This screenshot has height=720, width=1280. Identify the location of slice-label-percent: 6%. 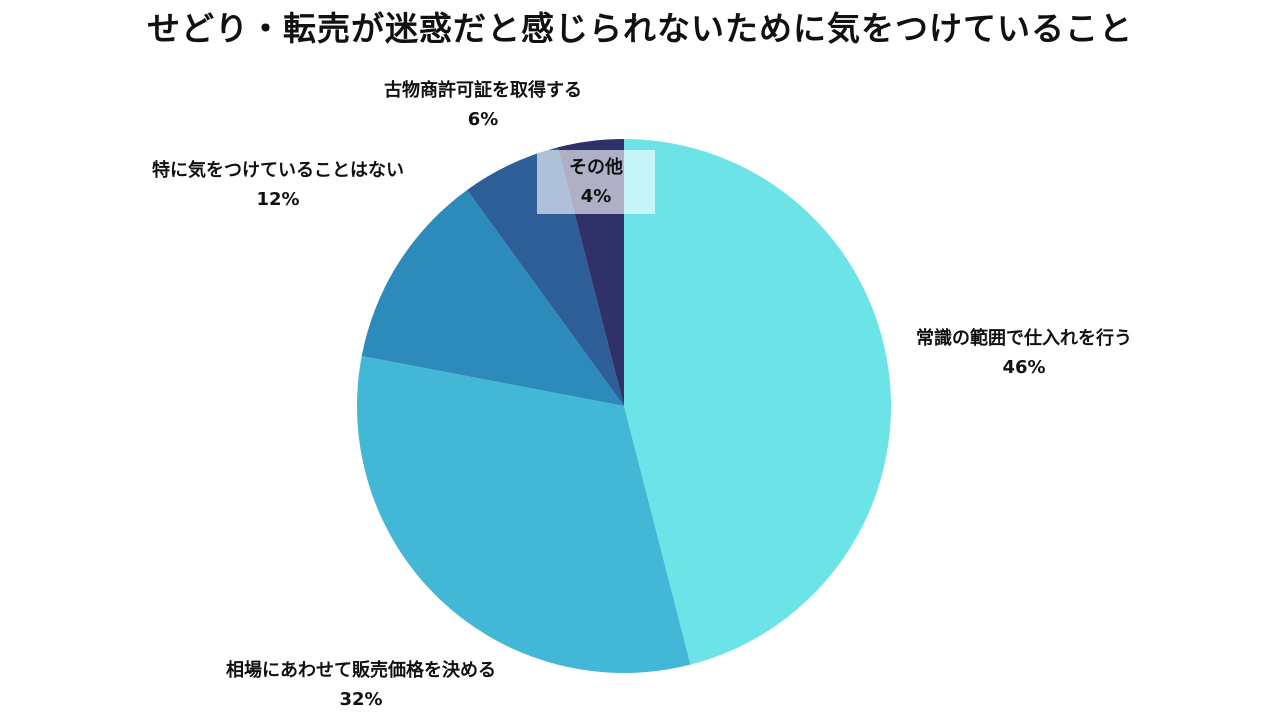
(483, 119).